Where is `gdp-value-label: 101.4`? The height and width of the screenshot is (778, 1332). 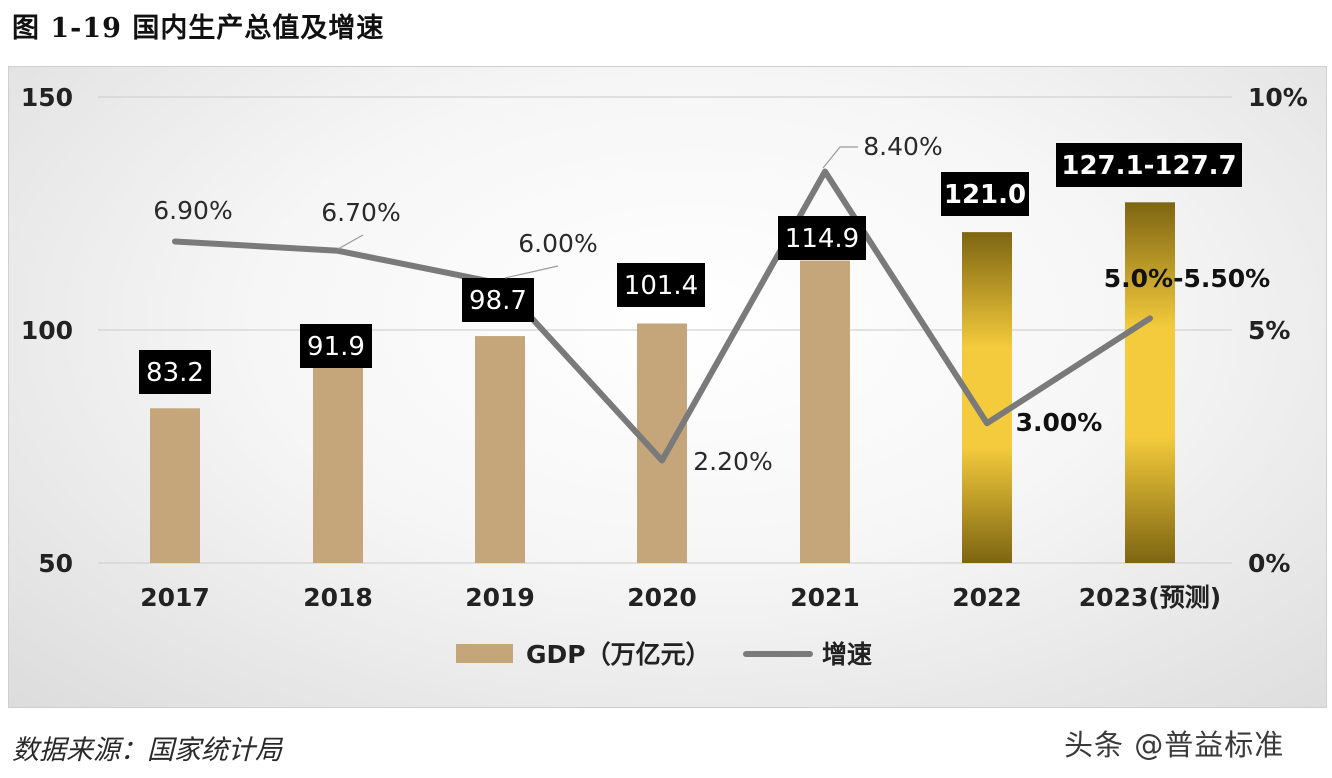 gdp-value-label: 101.4 is located at coordinates (661, 286).